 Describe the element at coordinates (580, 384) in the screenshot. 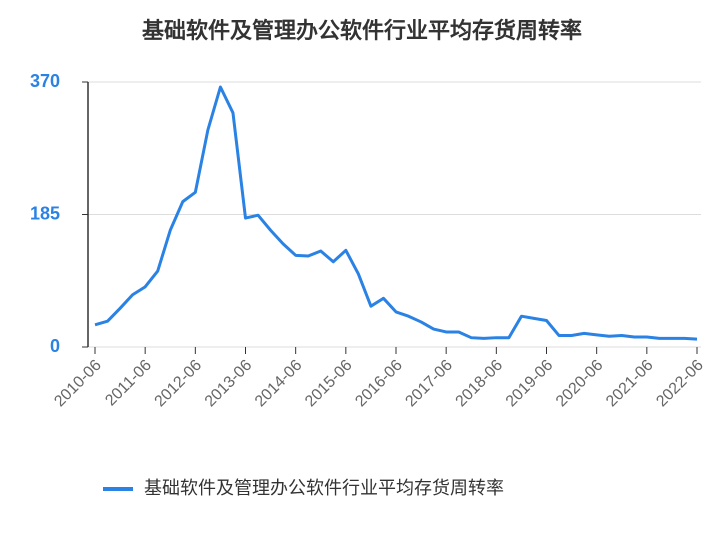

I see `x-tick-label: 2020-06` at that location.